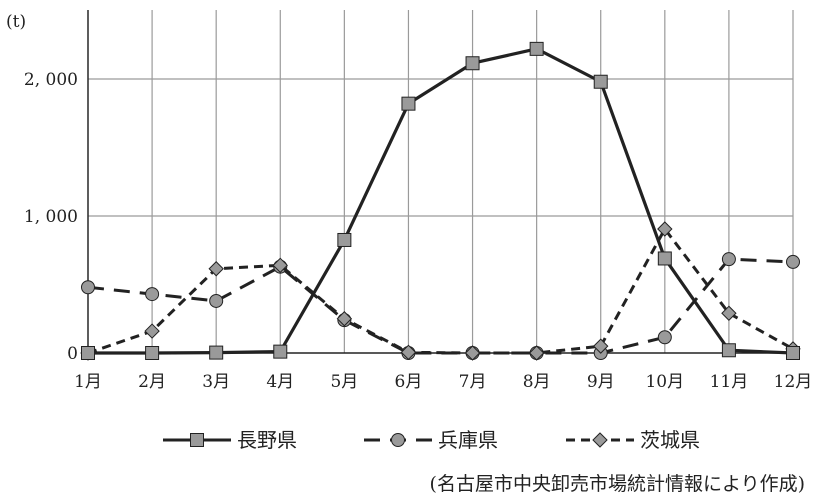 The image size is (818, 497). Describe the element at coordinates (473, 382) in the screenshot. I see `x-tick-label: 7月` at that location.